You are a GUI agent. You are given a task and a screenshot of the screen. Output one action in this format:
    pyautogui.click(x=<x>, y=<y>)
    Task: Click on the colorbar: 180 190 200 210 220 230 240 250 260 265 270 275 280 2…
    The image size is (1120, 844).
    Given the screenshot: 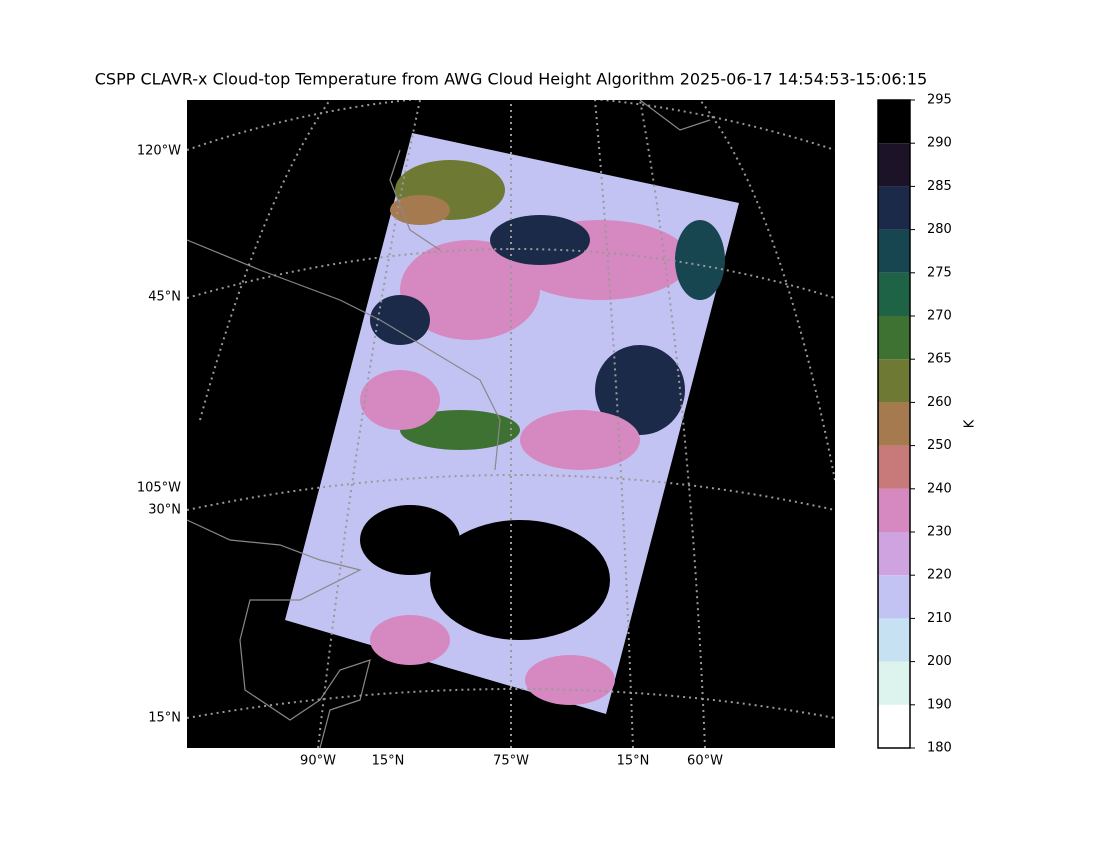 What is the action you would take?
    pyautogui.click(x=914, y=424)
    